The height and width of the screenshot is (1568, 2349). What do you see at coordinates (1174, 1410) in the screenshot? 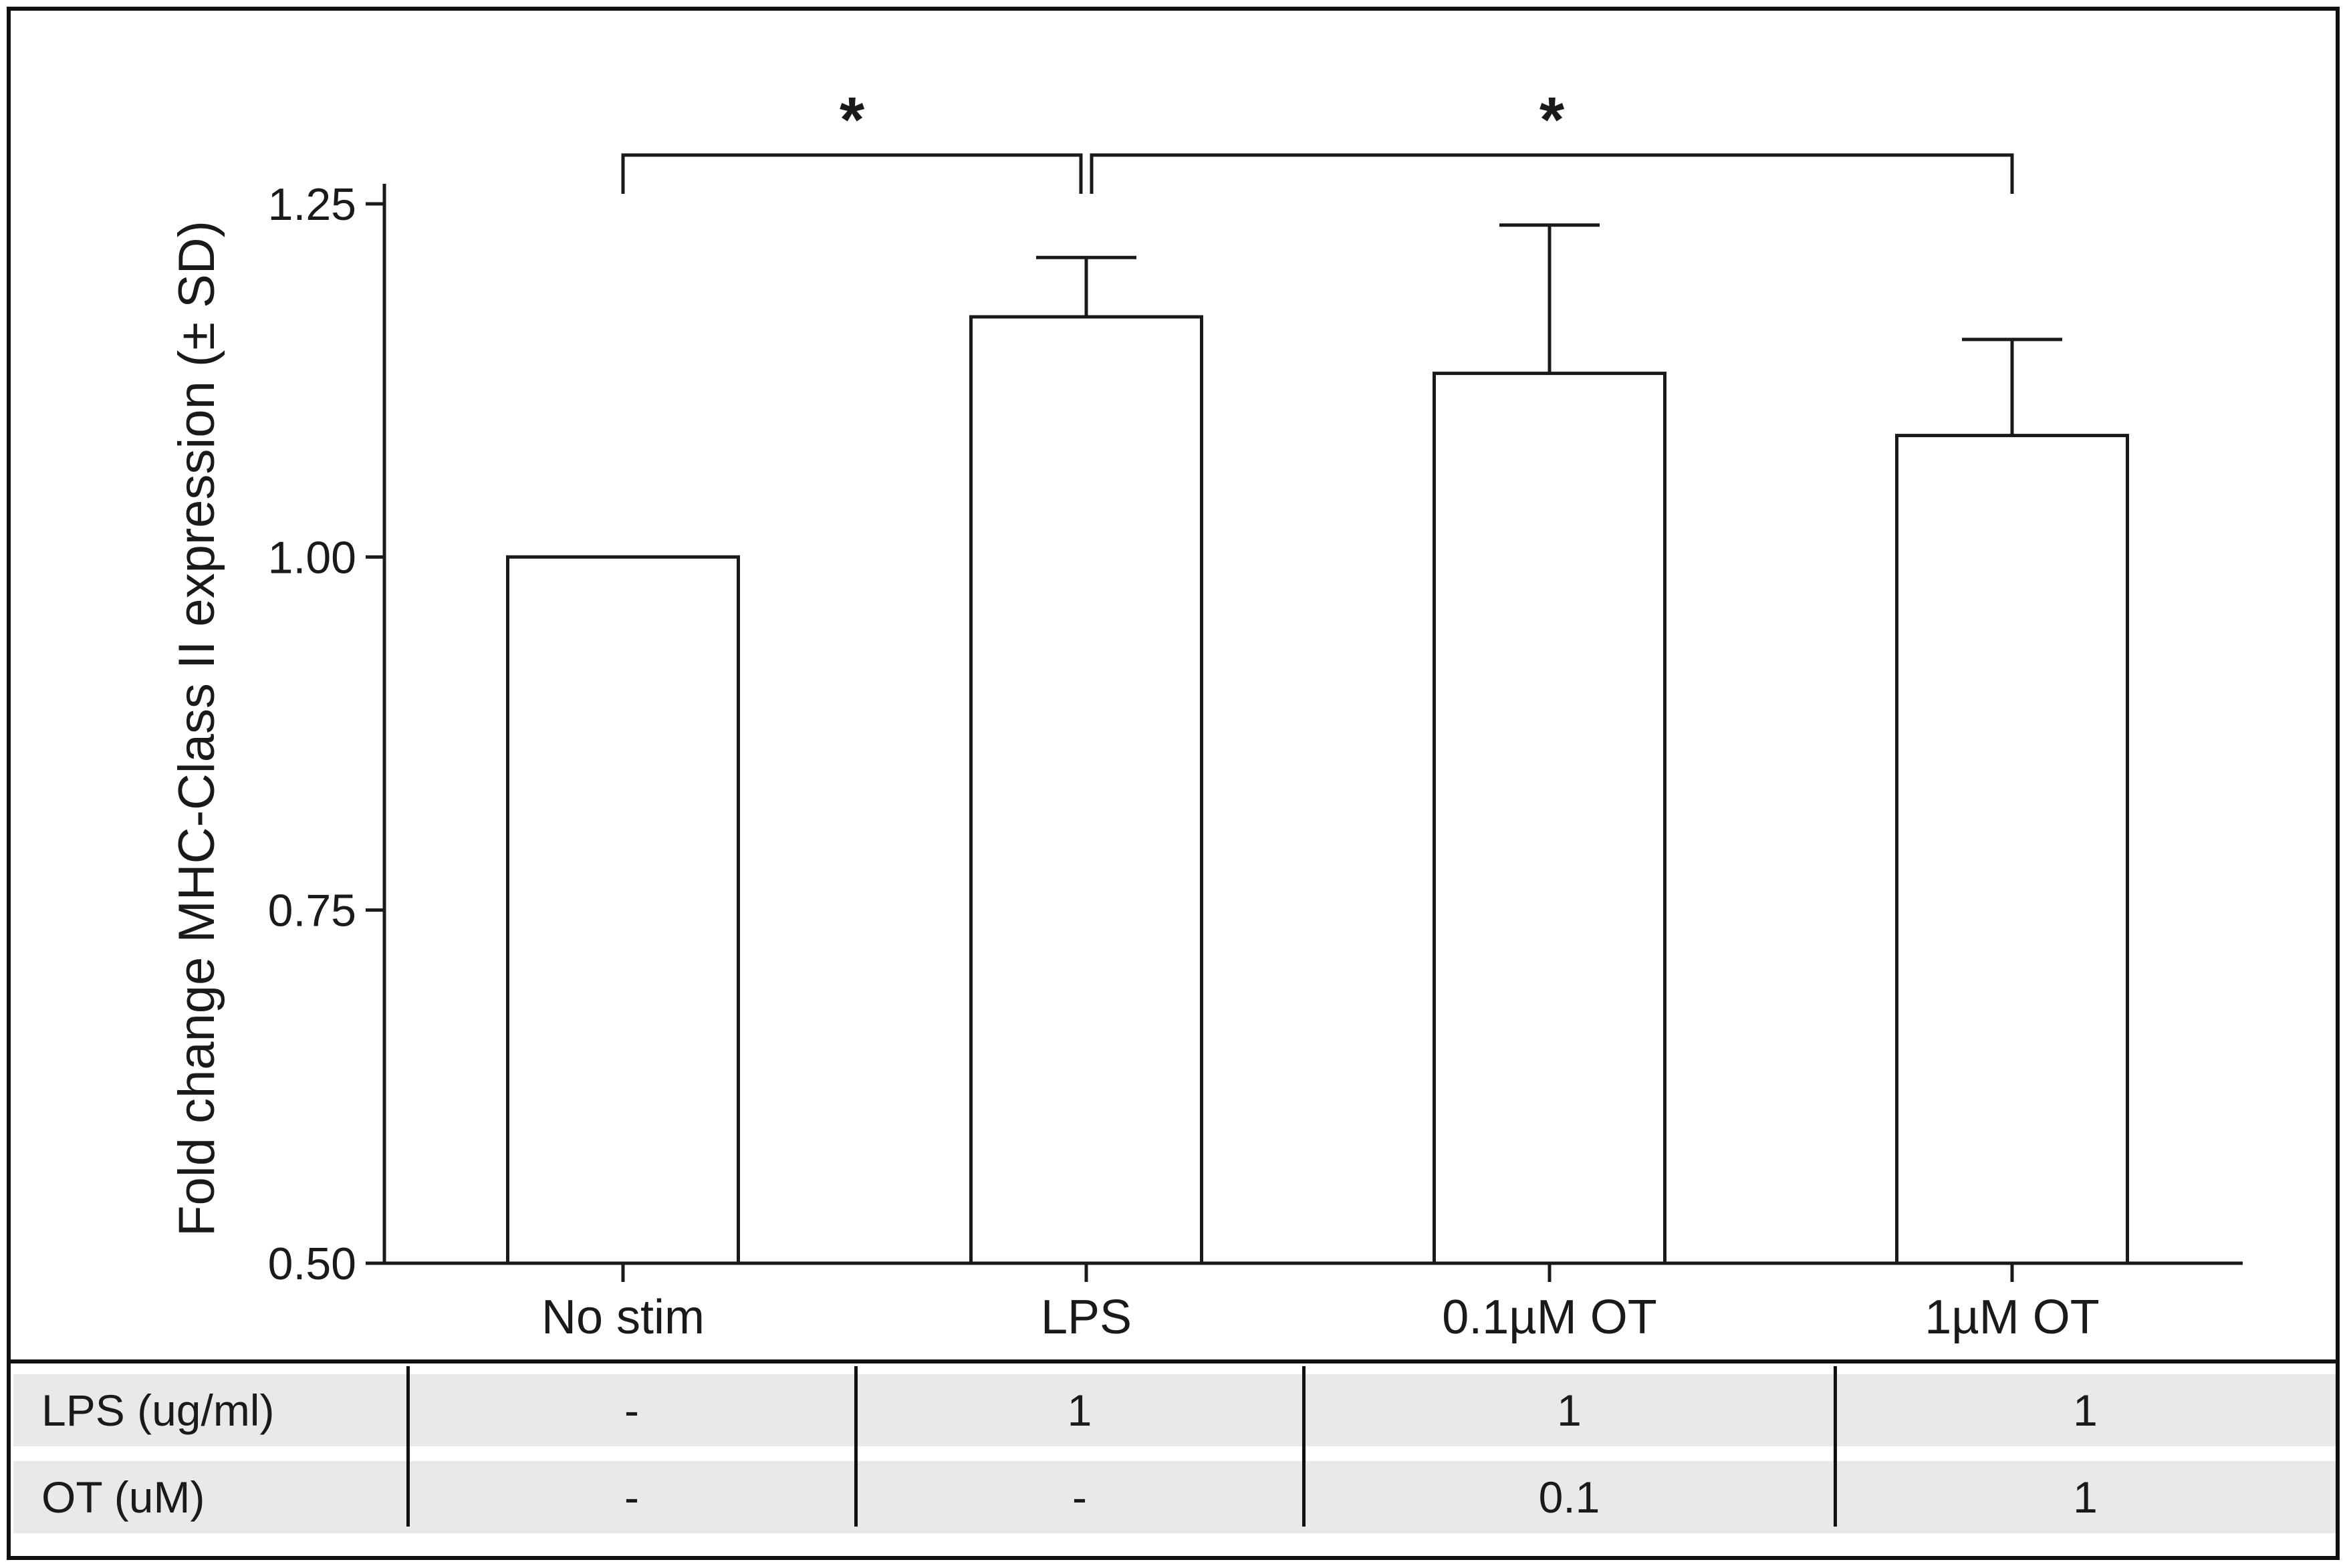
I see `conditions-row-lps: LPS (ug/ml) - 1 1 1` at bounding box center [1174, 1410].